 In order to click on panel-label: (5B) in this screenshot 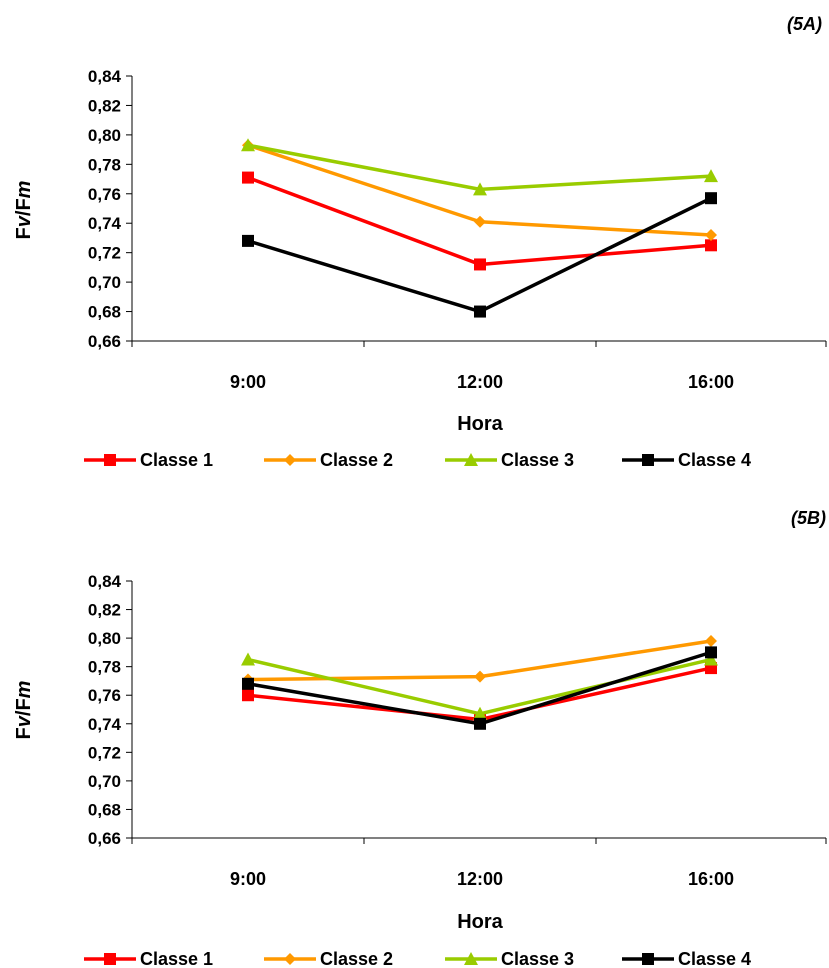, I will do `click(808, 518)`.